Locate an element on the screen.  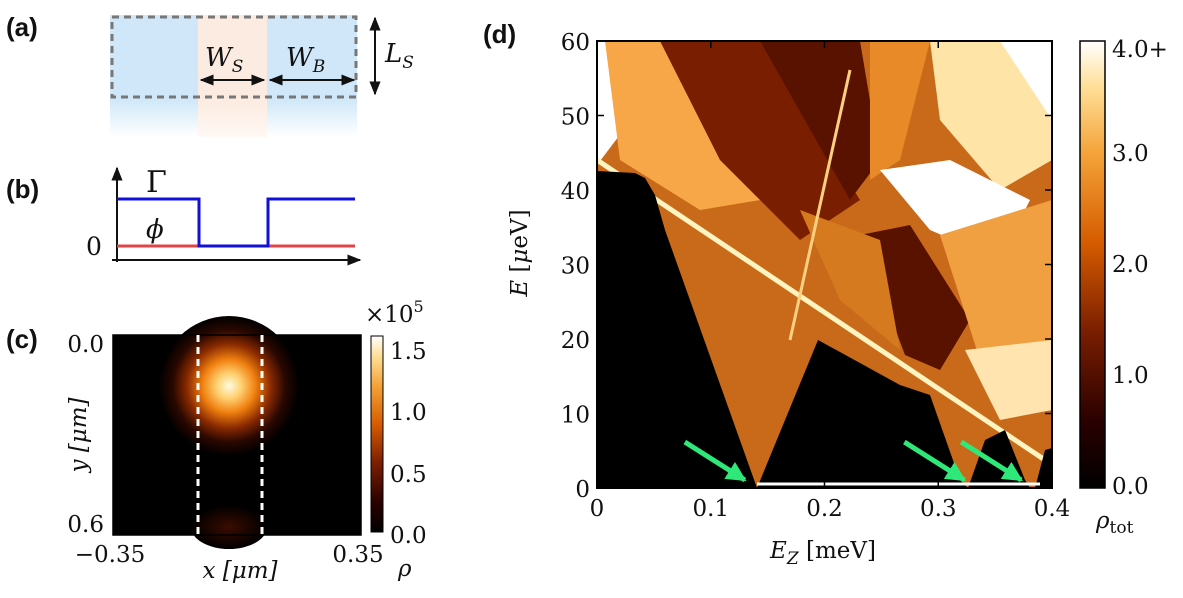
d-ytick-label: 40 is located at coordinates (575, 192).